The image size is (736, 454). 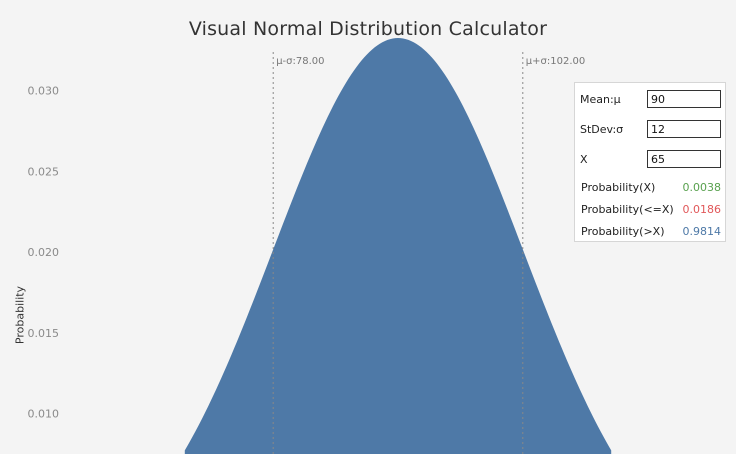 What do you see at coordinates (600, 99) in the screenshot?
I see `mean-label: Mean:μ` at bounding box center [600, 99].